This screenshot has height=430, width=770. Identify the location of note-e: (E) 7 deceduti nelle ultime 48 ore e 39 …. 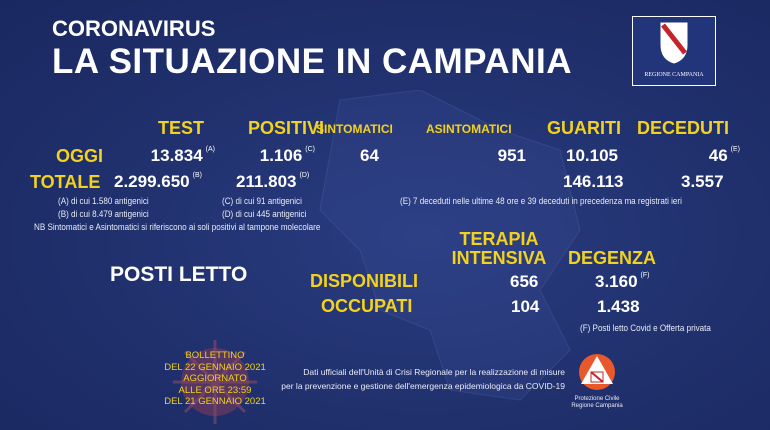
(541, 201).